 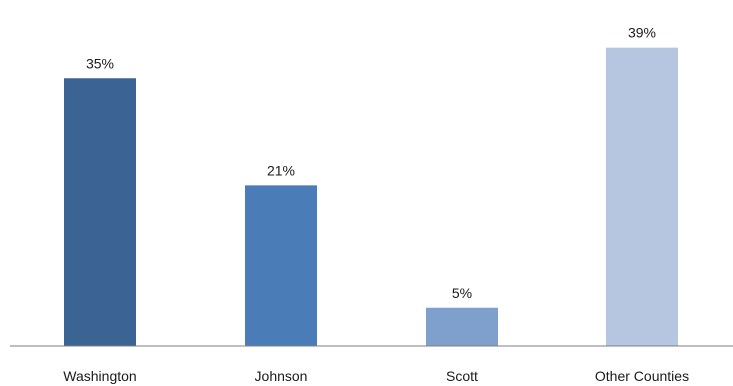 What do you see at coordinates (99, 376) in the screenshot?
I see `x-tick-label-washington: Washington` at bounding box center [99, 376].